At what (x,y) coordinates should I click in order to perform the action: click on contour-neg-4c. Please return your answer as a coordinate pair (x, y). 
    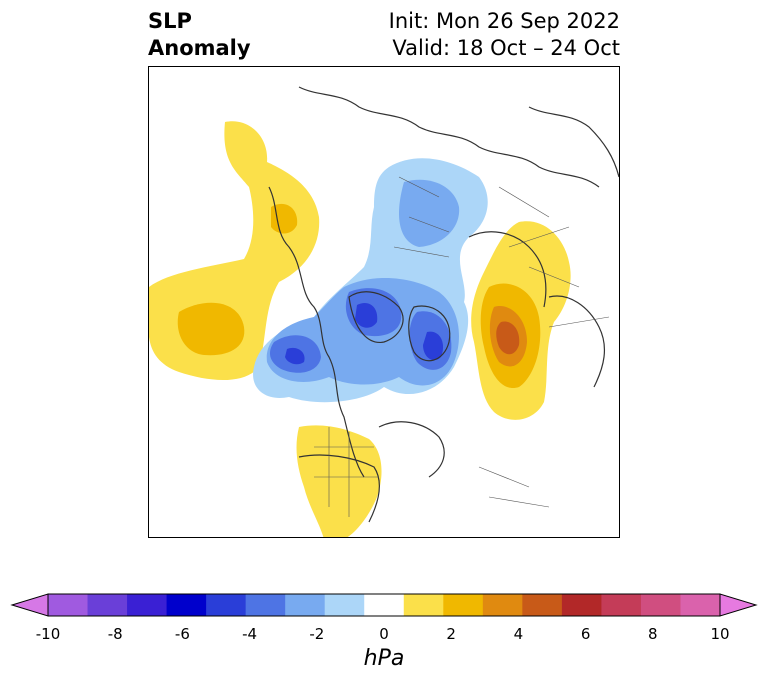
    Looking at the image, I should click on (295, 356).